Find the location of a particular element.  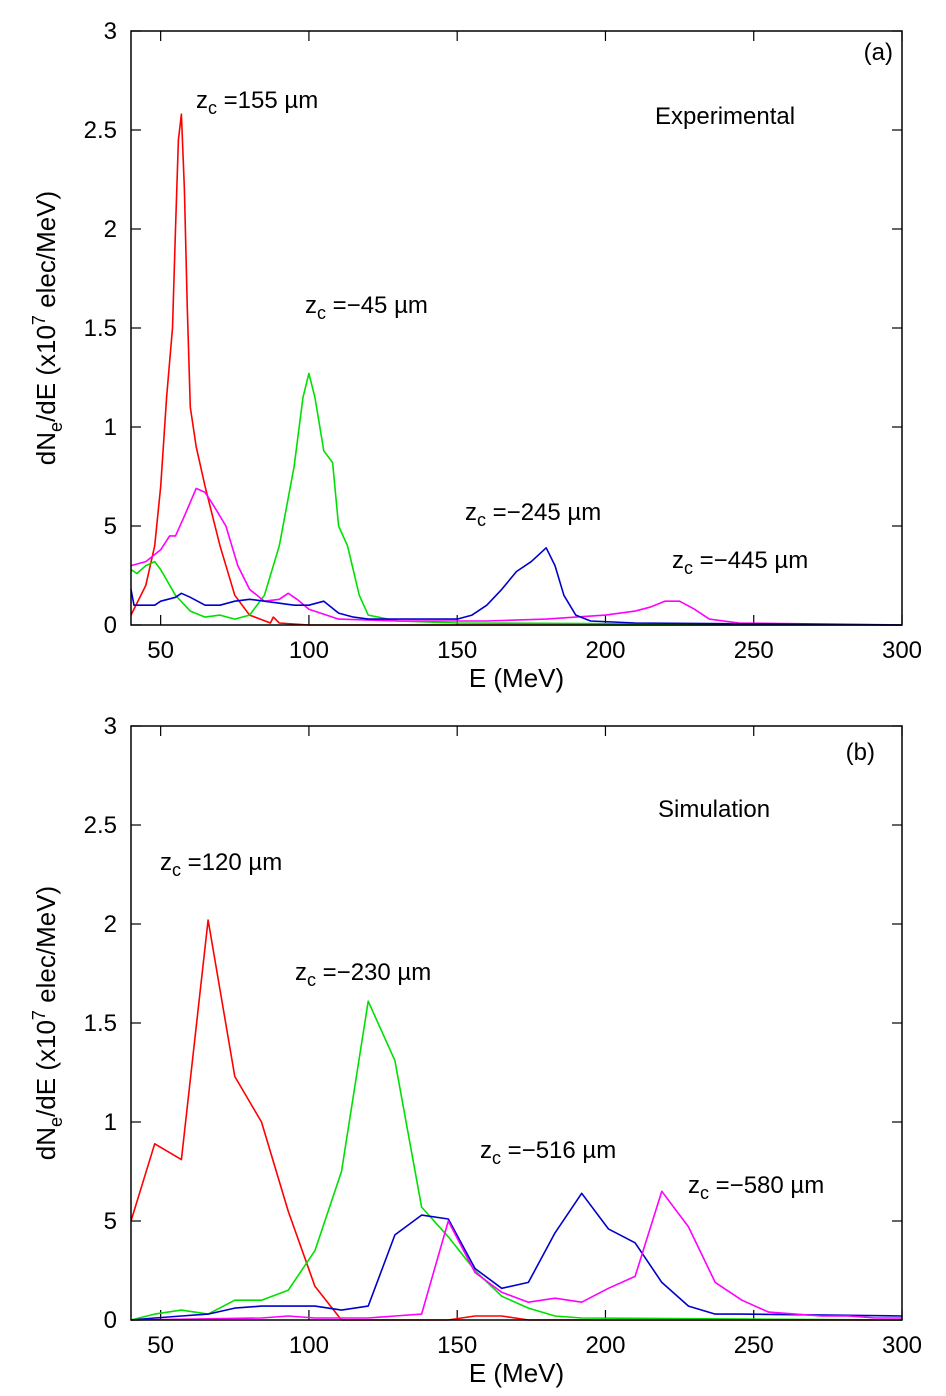

annotation: zc =−45 µm is located at coordinates (366, 307).